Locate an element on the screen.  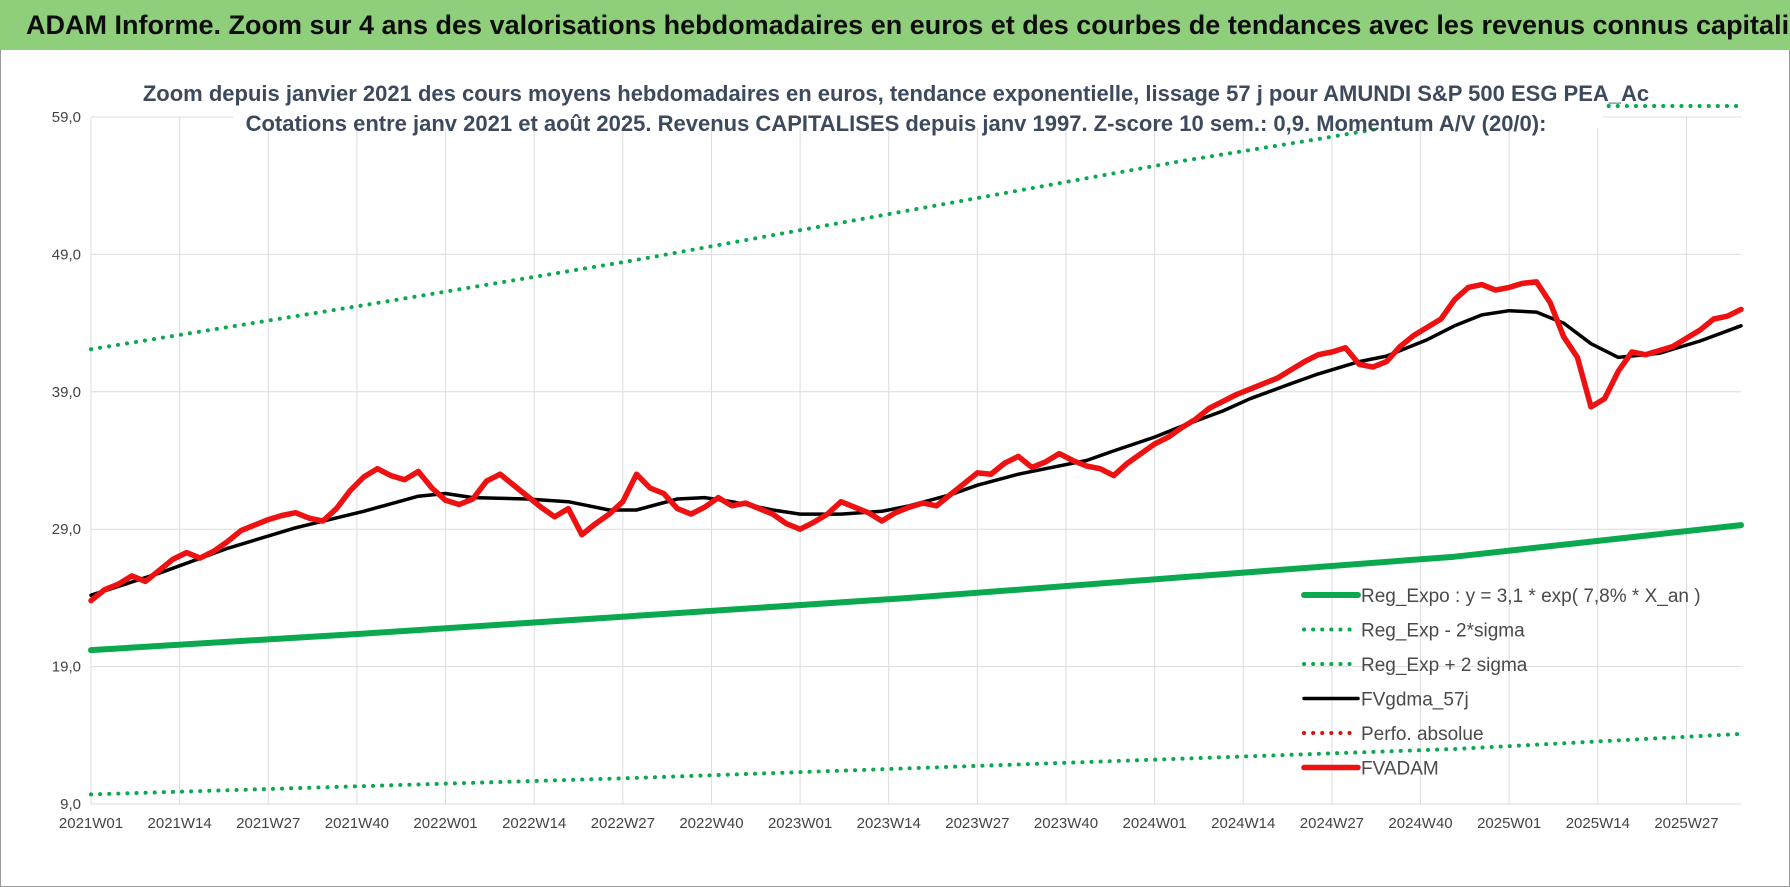
x-tick-label: 2023W40 is located at coordinates (1066, 823).